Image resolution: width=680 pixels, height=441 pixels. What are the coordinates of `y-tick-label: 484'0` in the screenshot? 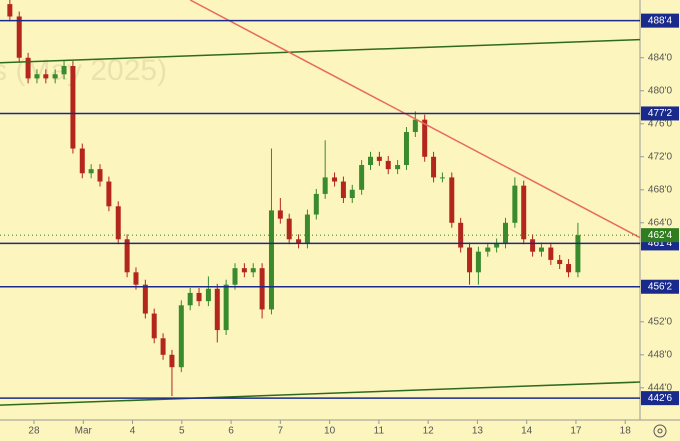 It's located at (660, 57).